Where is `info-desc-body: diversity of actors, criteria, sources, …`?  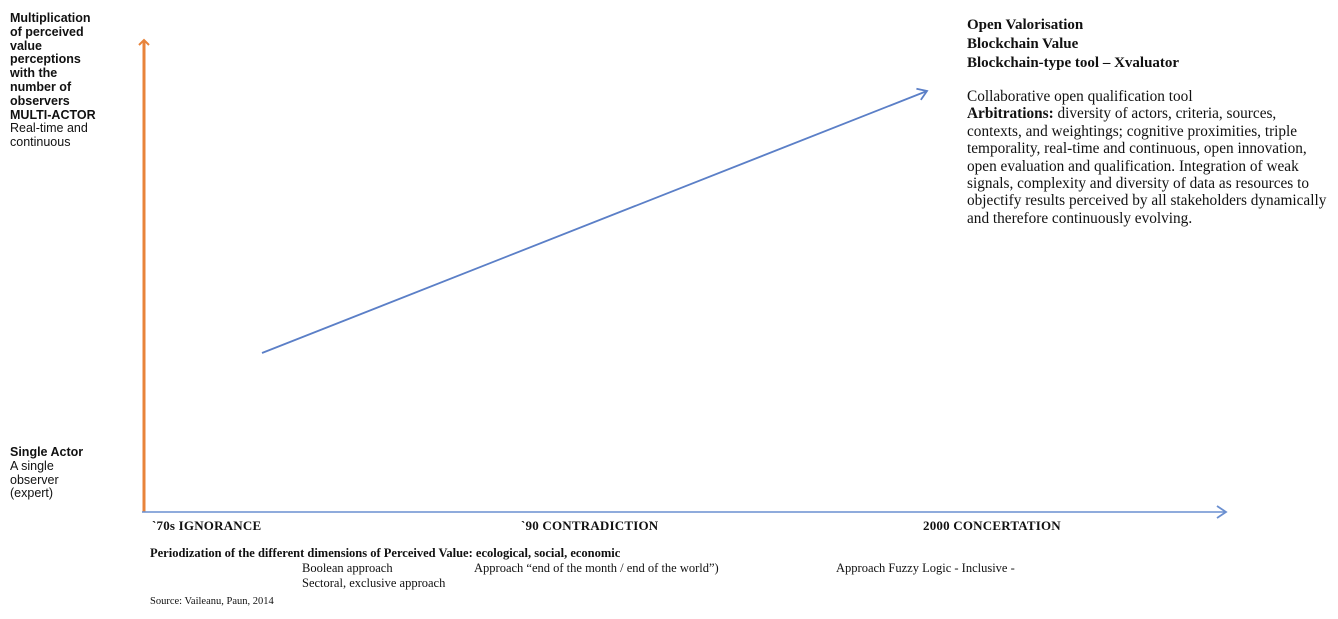
info-desc-body: diversity of actors, criteria, sources, … is located at coordinates (1147, 166).